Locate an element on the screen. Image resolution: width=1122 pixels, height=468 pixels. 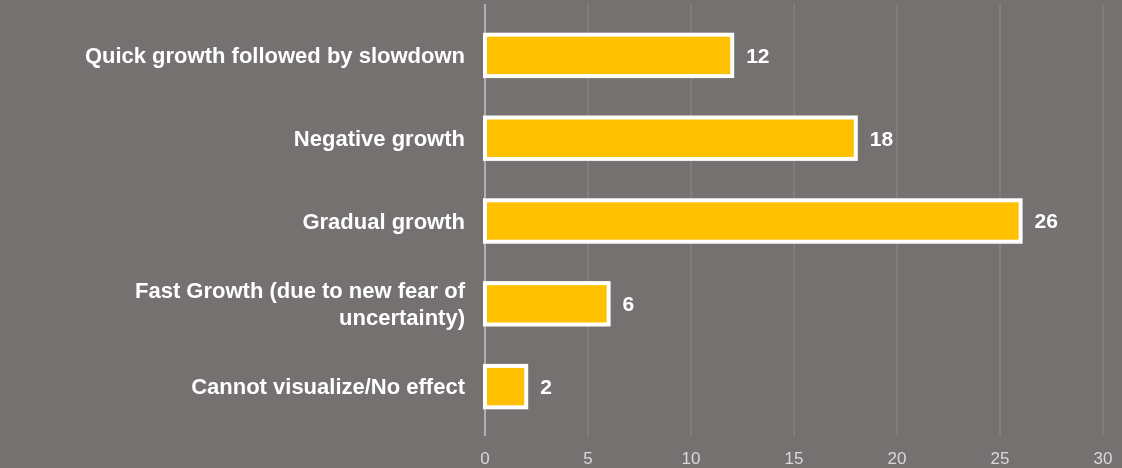
x-tick-label: 15 is located at coordinates (794, 458).